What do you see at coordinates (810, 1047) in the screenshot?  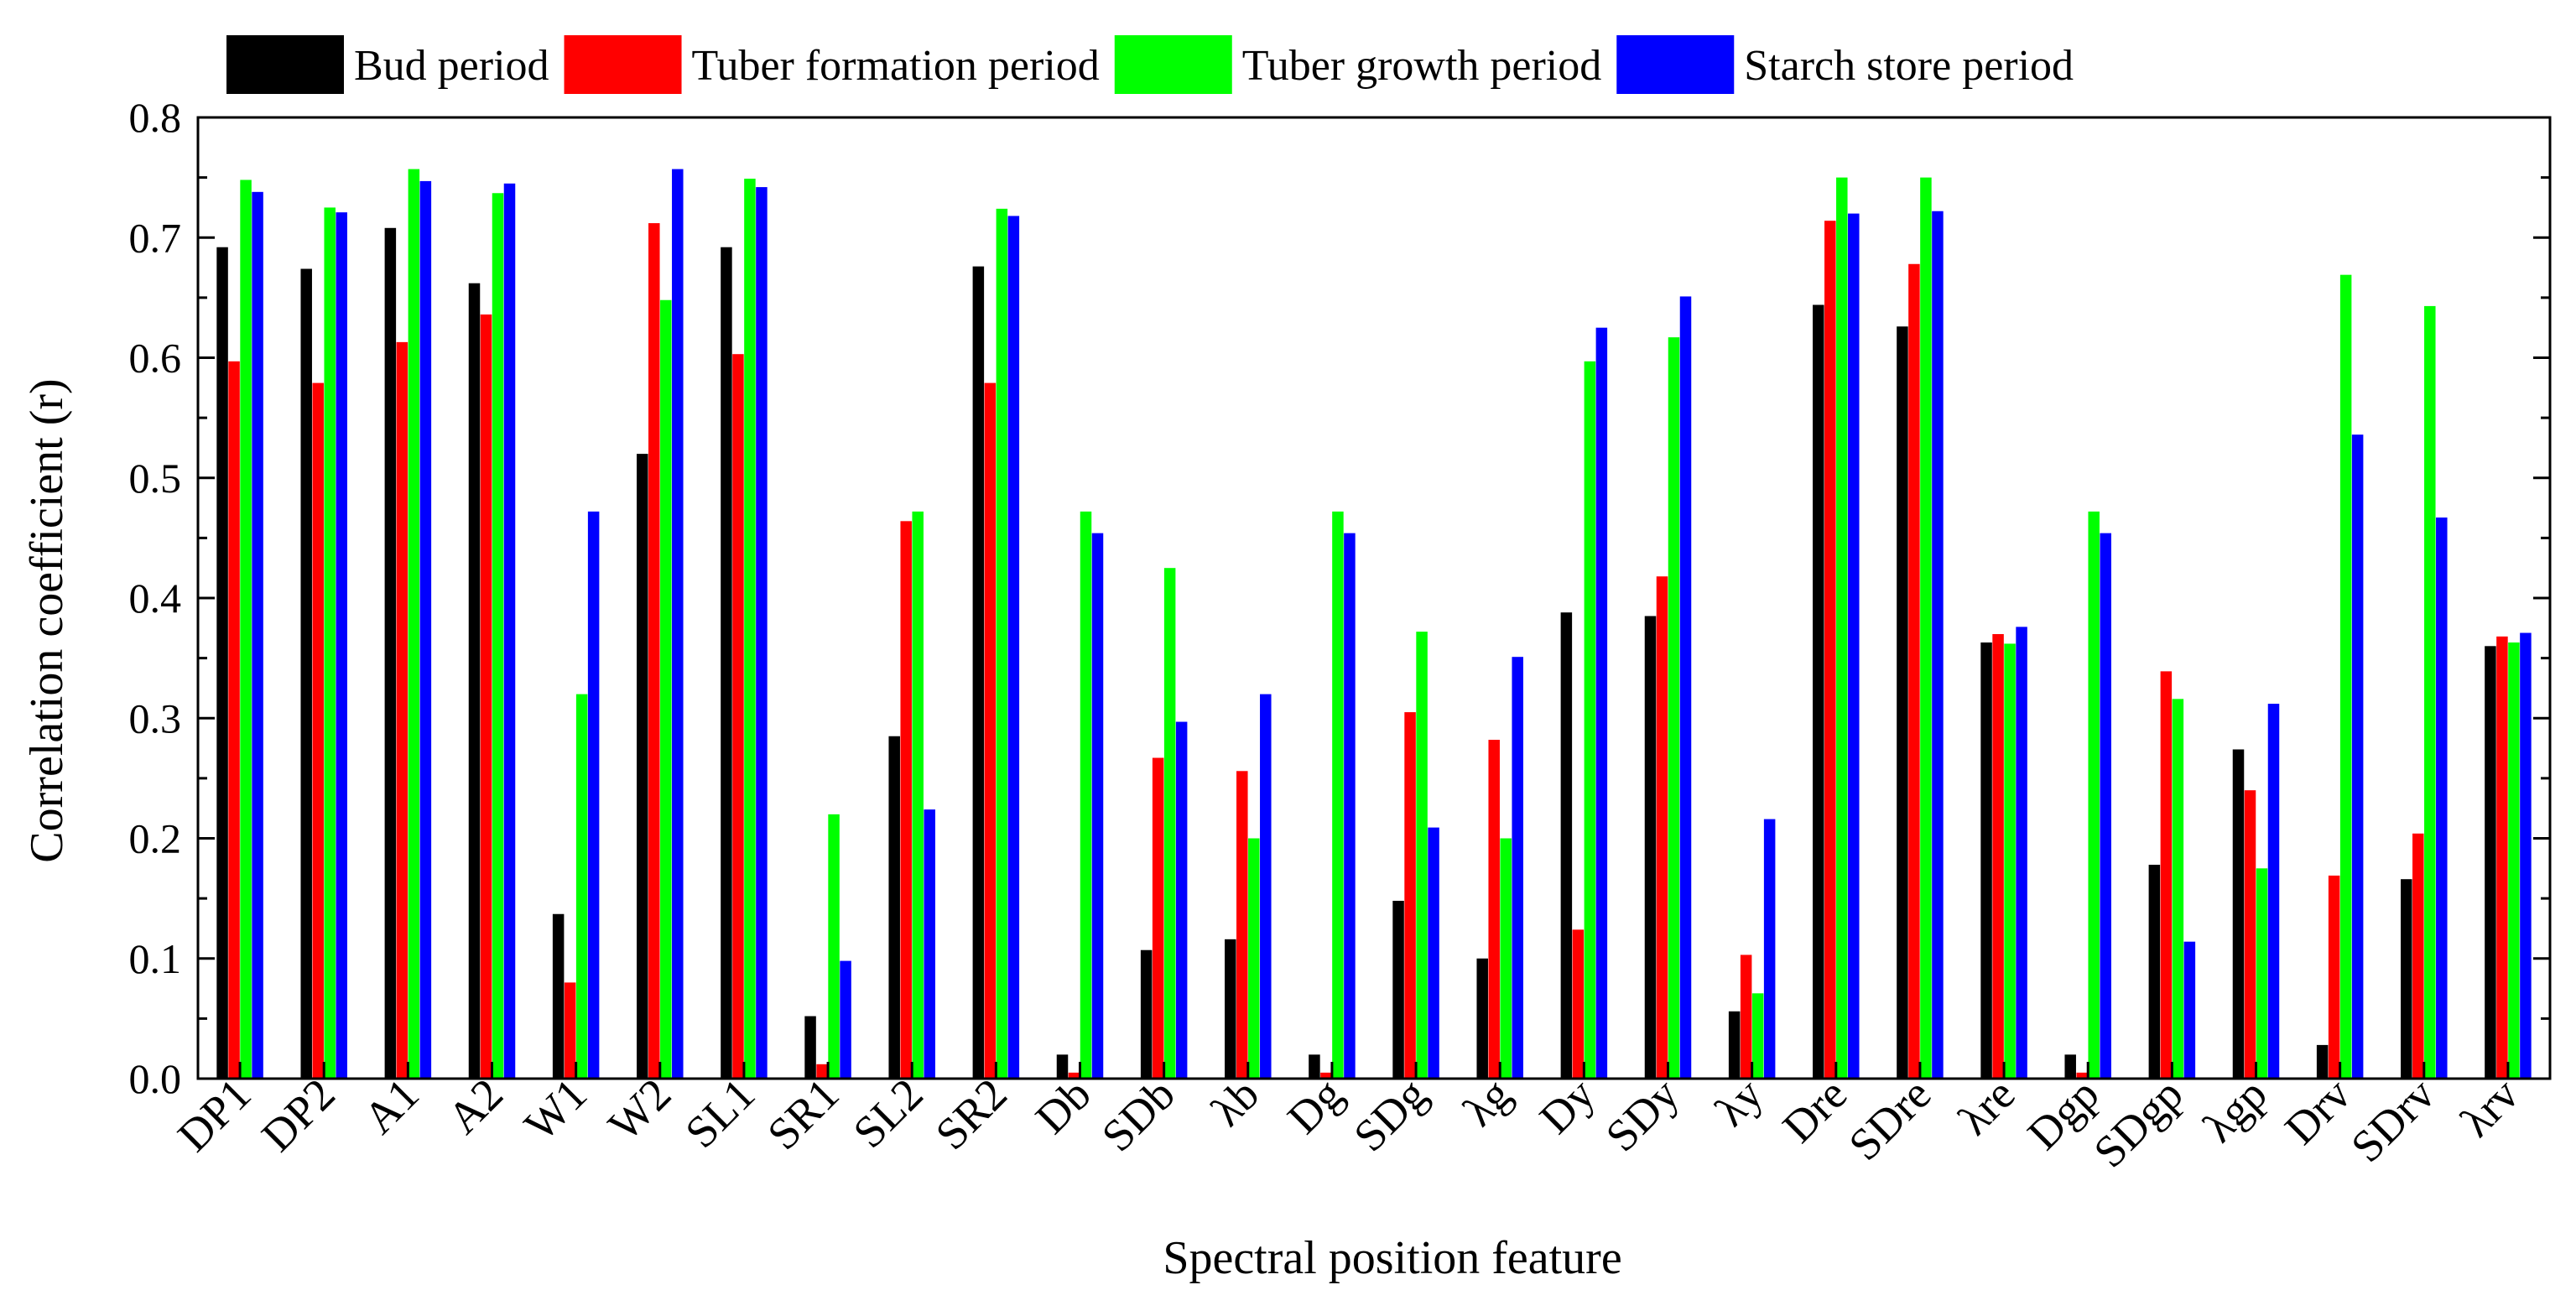 I see `bar-SR1-s1` at bounding box center [810, 1047].